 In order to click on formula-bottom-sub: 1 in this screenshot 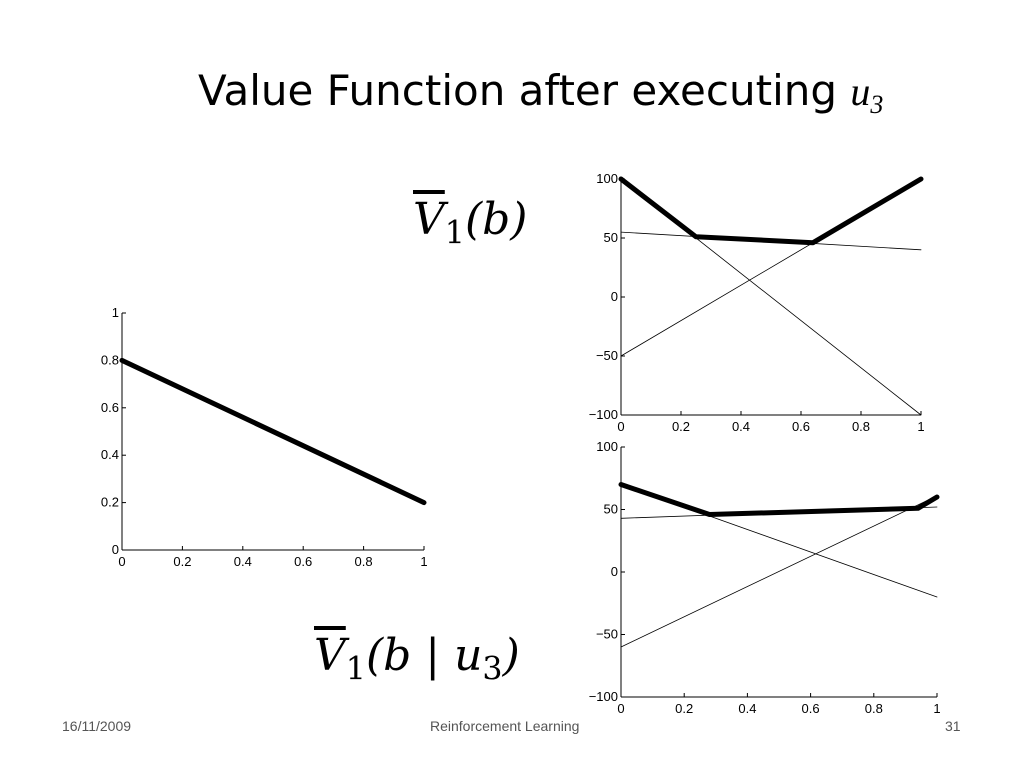, I will do `click(355, 669)`.